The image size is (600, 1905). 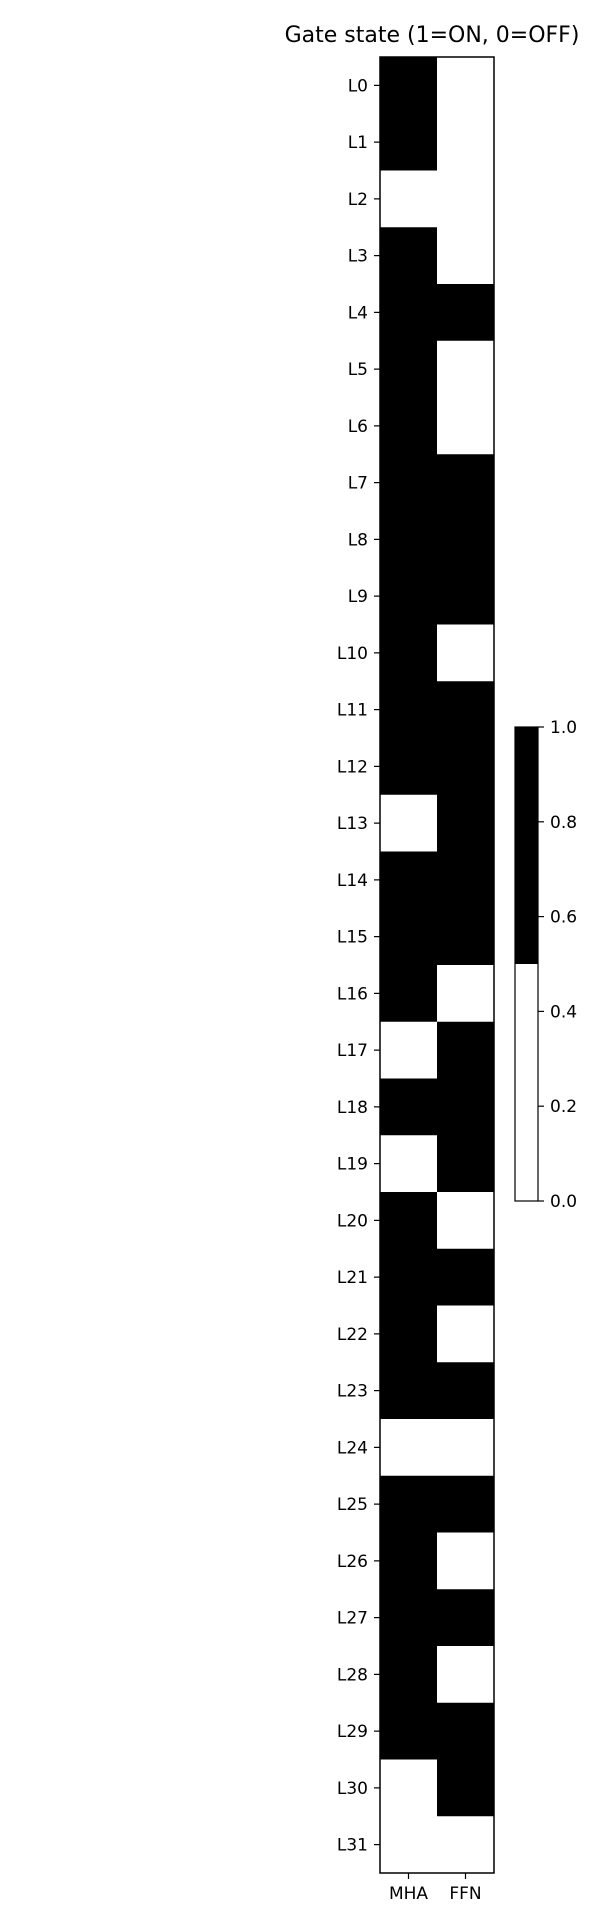 I want to click on heatmap-cell-L2-FFN, so click(x=466, y=199).